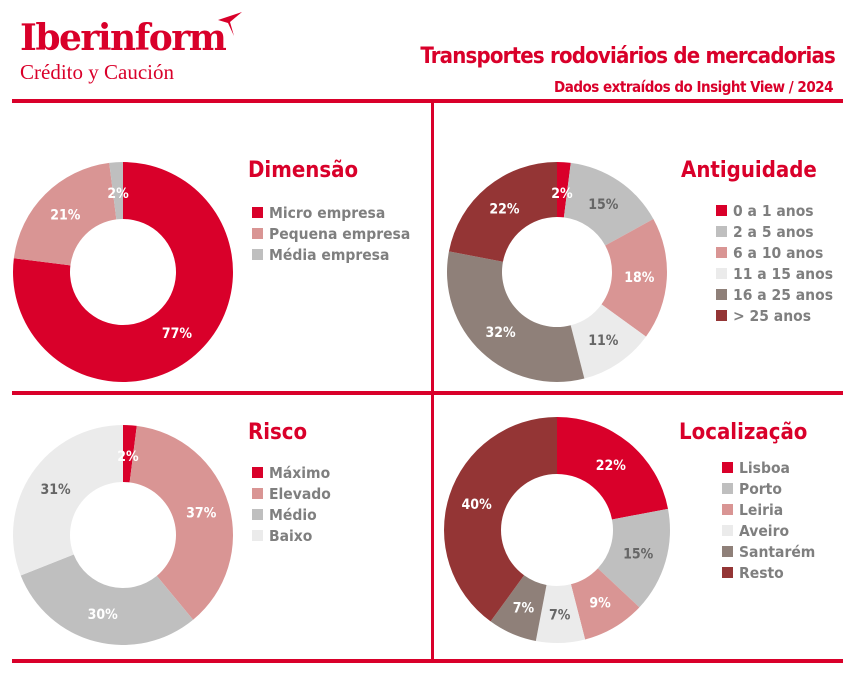 The height and width of the screenshot is (673, 855). I want to click on legend-item: Média empresa, so click(331, 254).